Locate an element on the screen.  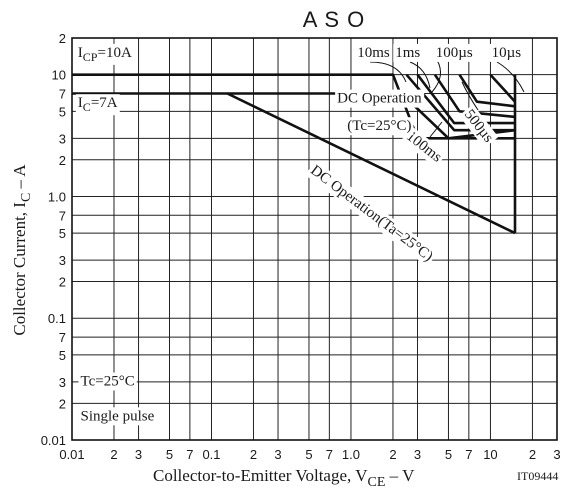
x-tick-label-15: 10 is located at coordinates (490, 454).